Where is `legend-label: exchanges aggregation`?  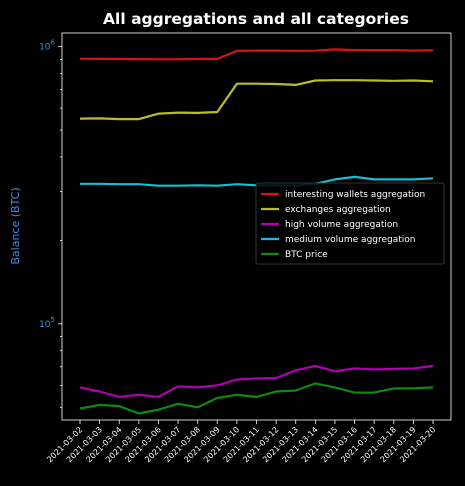 legend-label: exchanges aggregation is located at coordinates (338, 210).